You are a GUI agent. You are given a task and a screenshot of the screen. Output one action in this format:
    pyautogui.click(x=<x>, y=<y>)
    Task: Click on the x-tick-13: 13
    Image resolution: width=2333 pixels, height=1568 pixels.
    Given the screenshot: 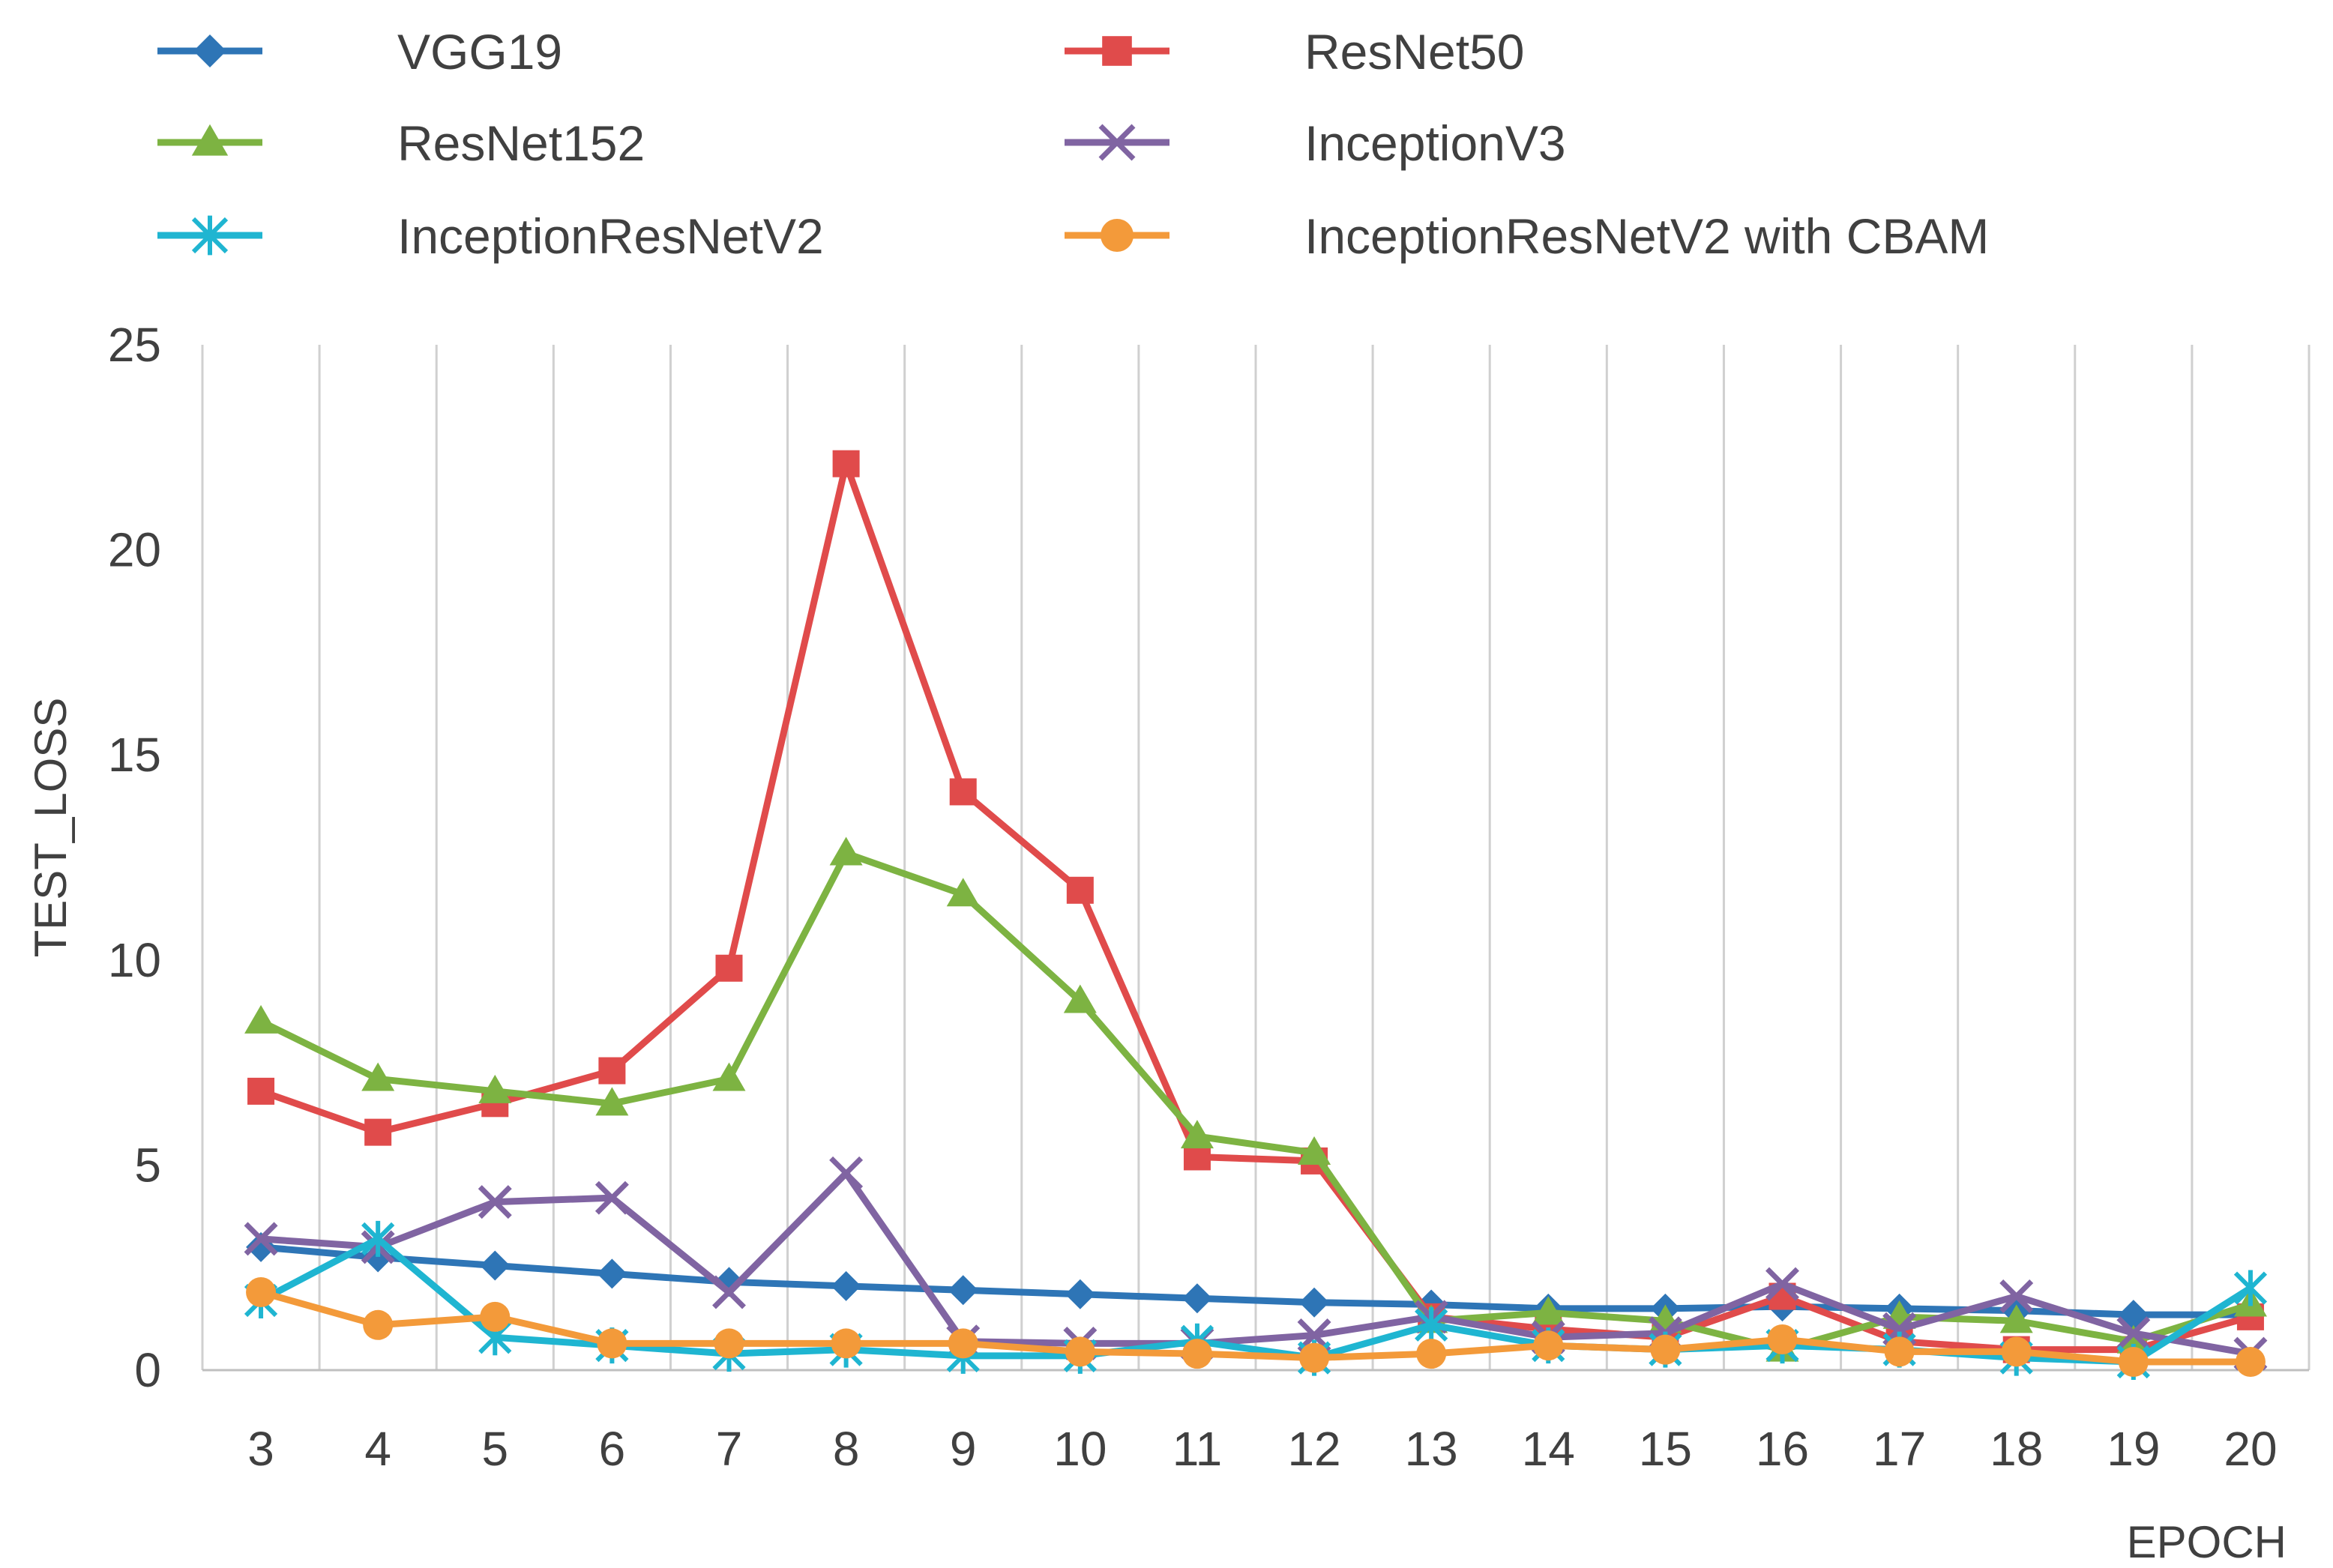 What is the action you would take?
    pyautogui.click(x=1431, y=1449)
    